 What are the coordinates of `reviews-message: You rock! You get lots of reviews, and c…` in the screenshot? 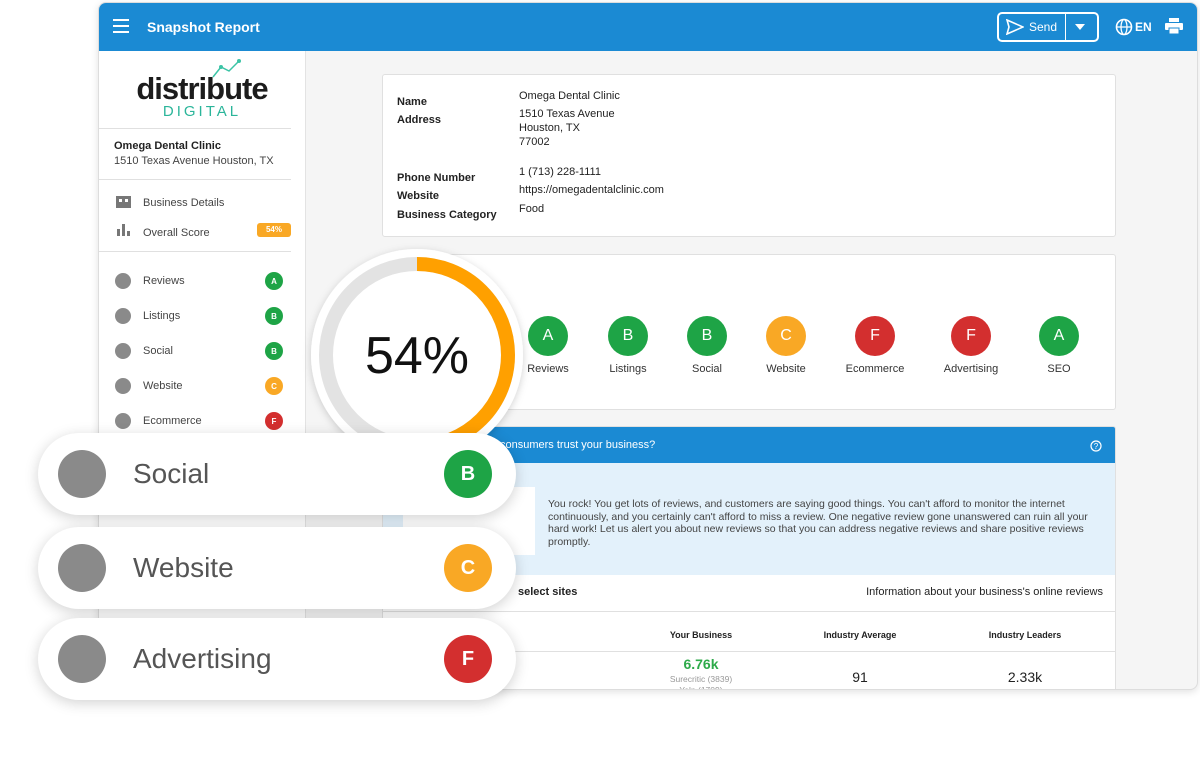 It's located at (818, 523).